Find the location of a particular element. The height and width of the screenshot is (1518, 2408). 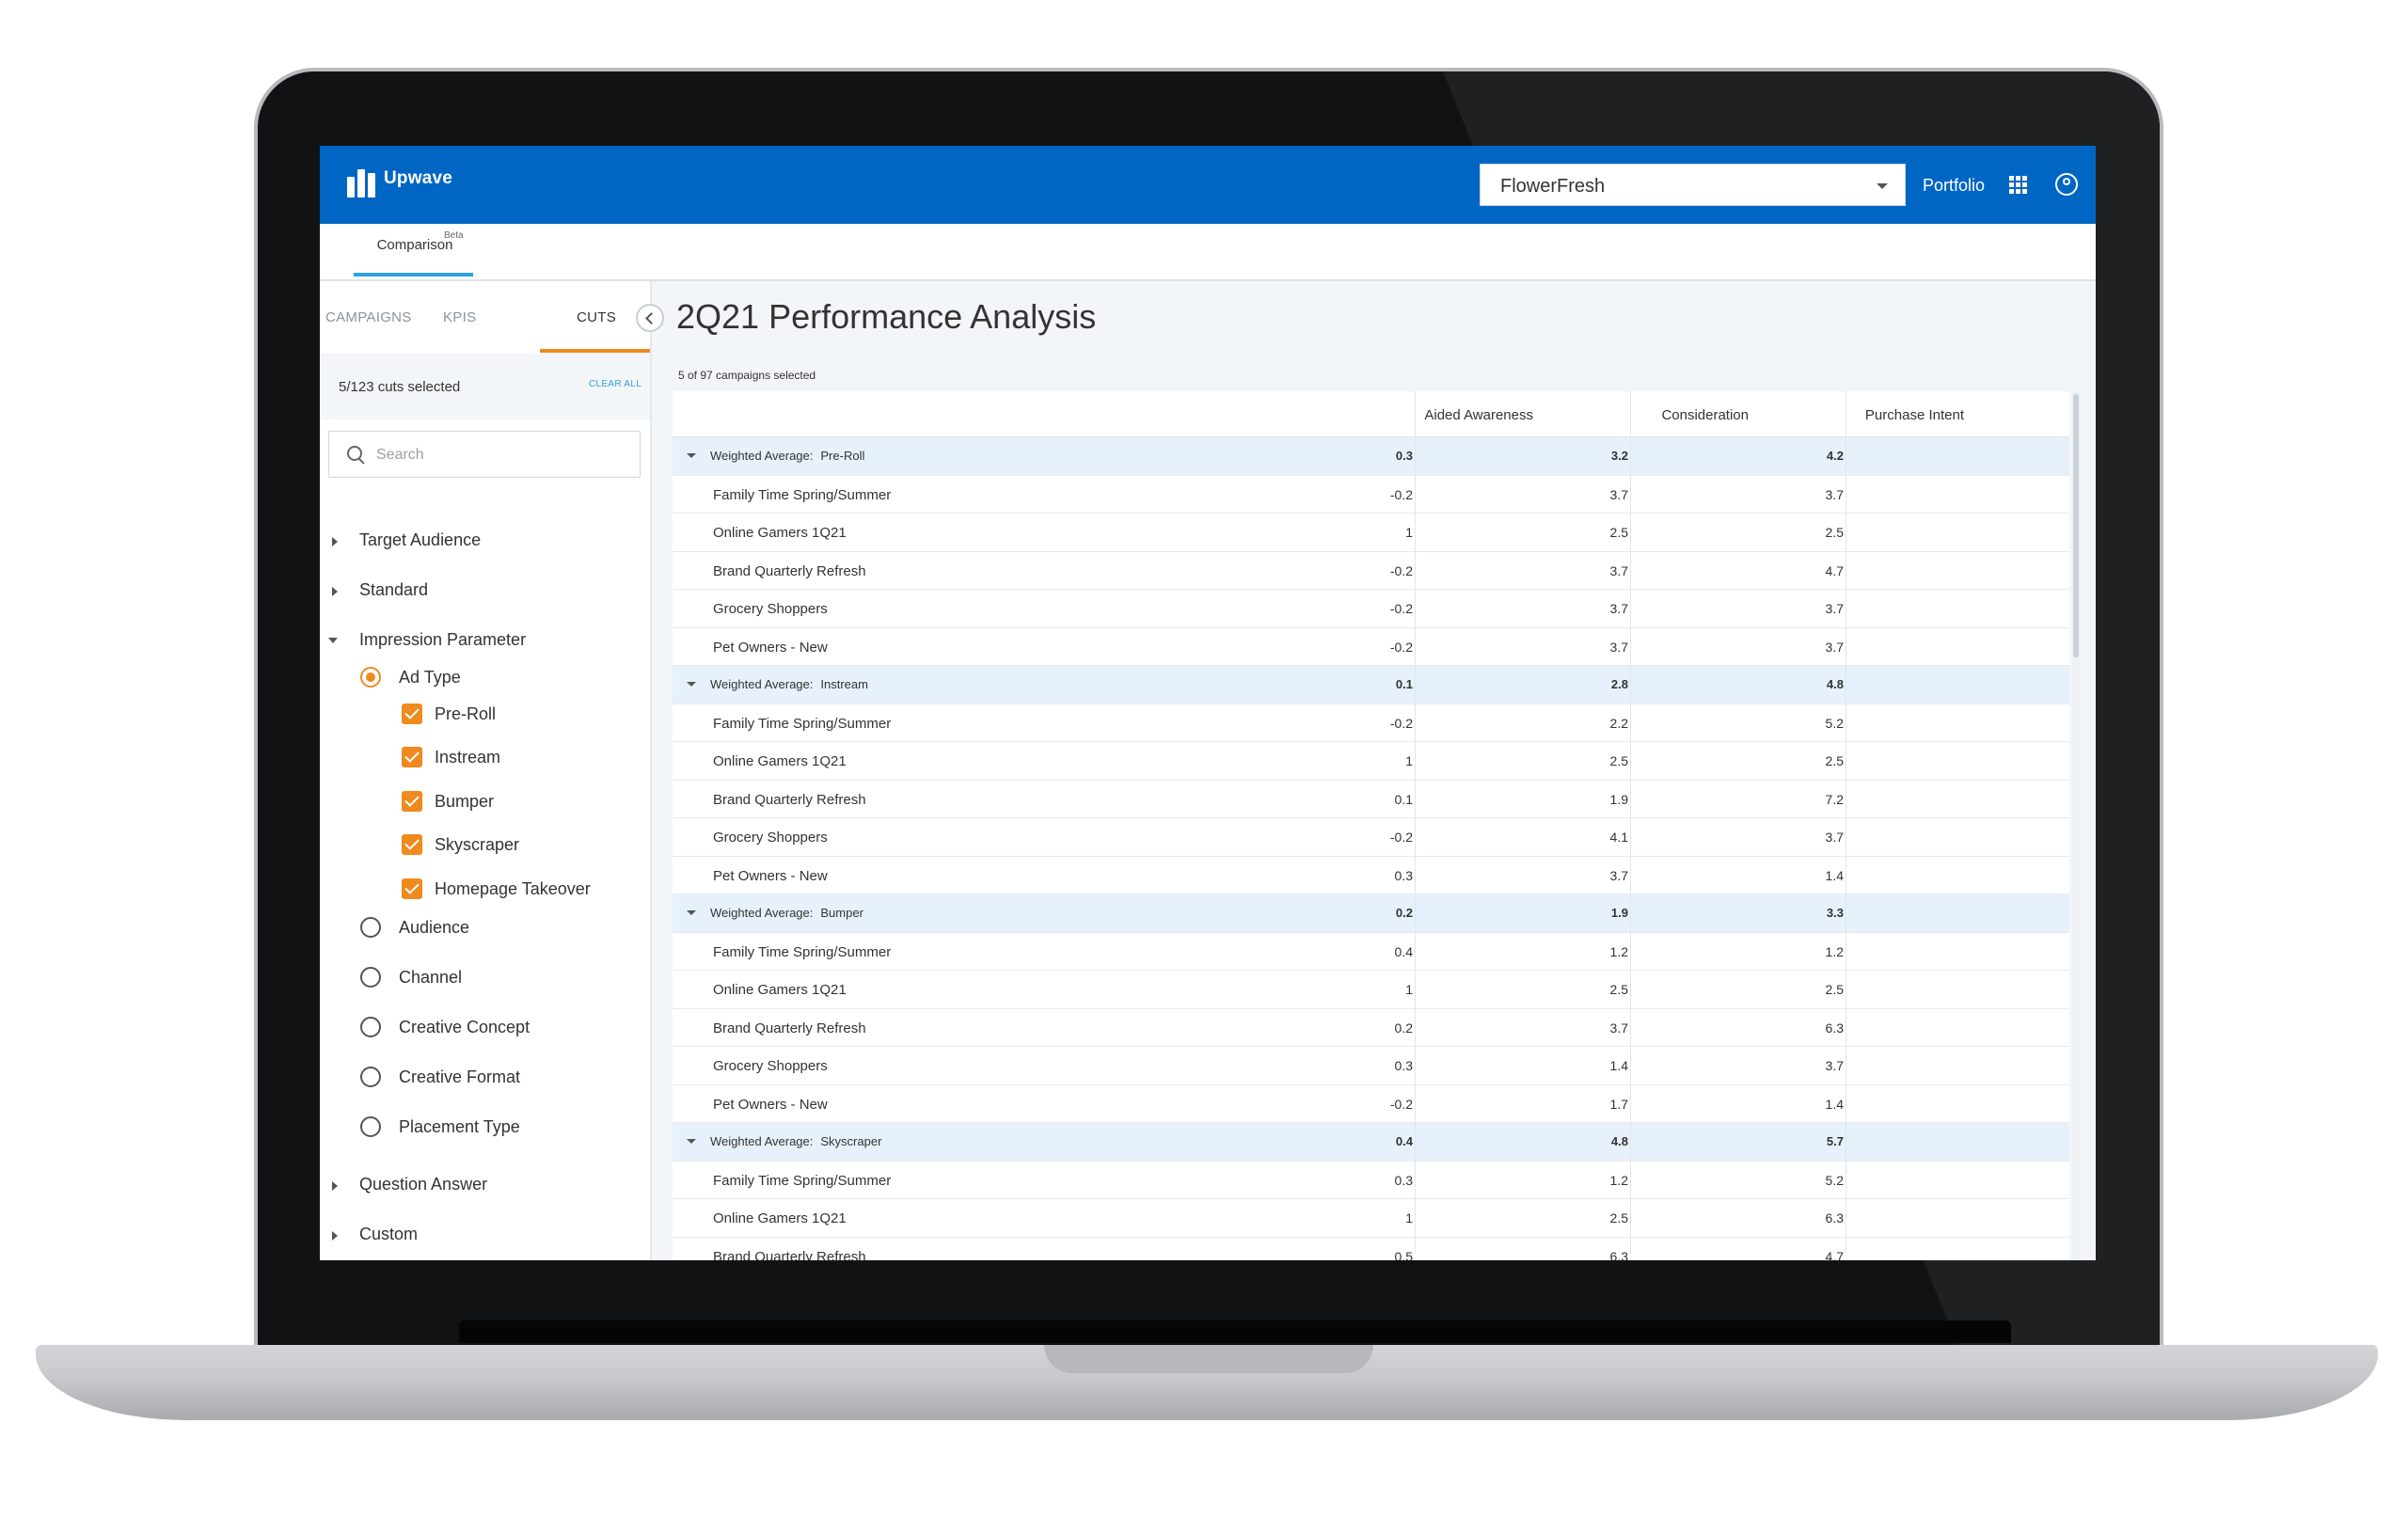

beta-badge: Beta is located at coordinates (454, 236).